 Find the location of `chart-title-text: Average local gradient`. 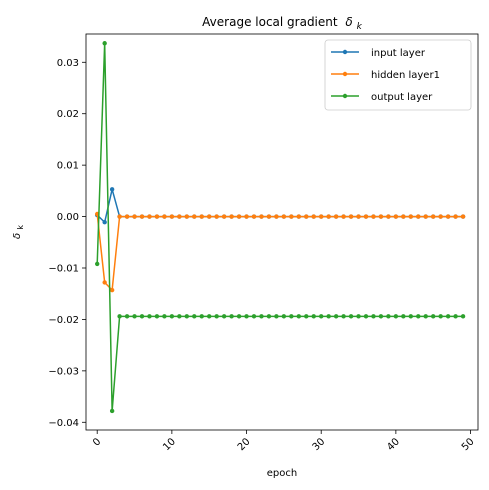

chart-title-text: Average local gradient is located at coordinates (270, 22).